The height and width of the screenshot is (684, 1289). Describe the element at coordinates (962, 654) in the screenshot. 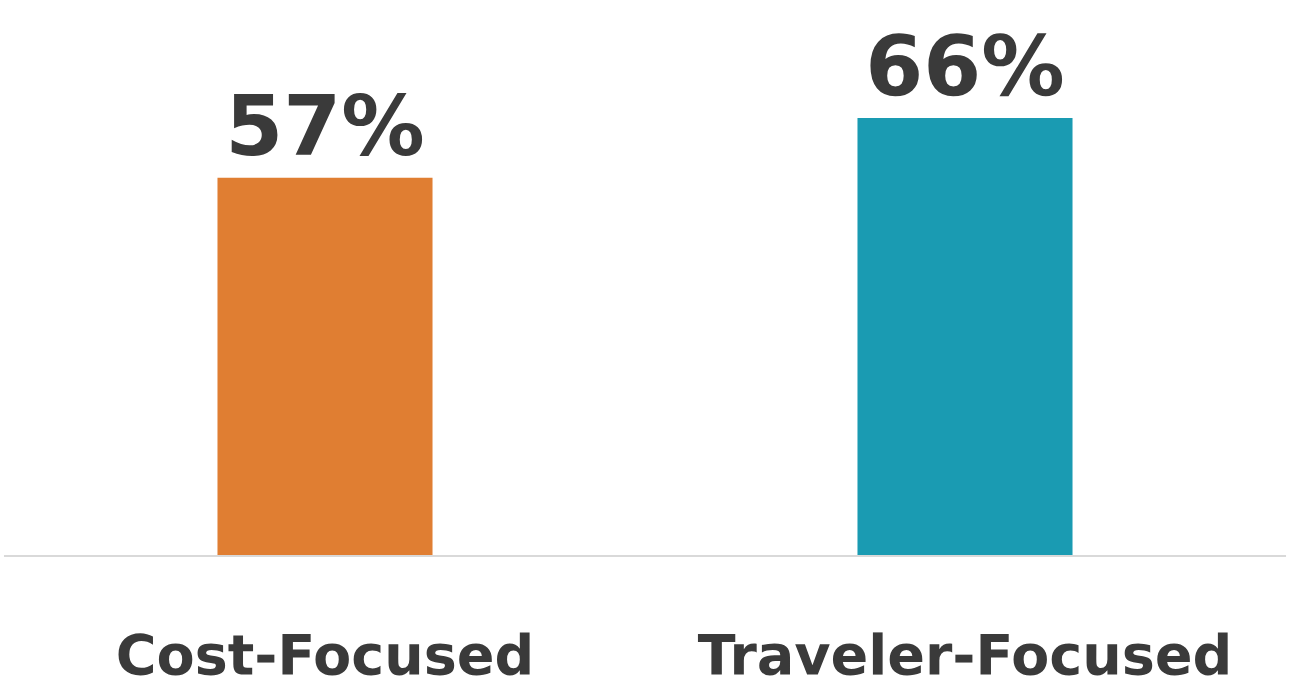

I see `x-tick-label: Traveler-Focused` at that location.